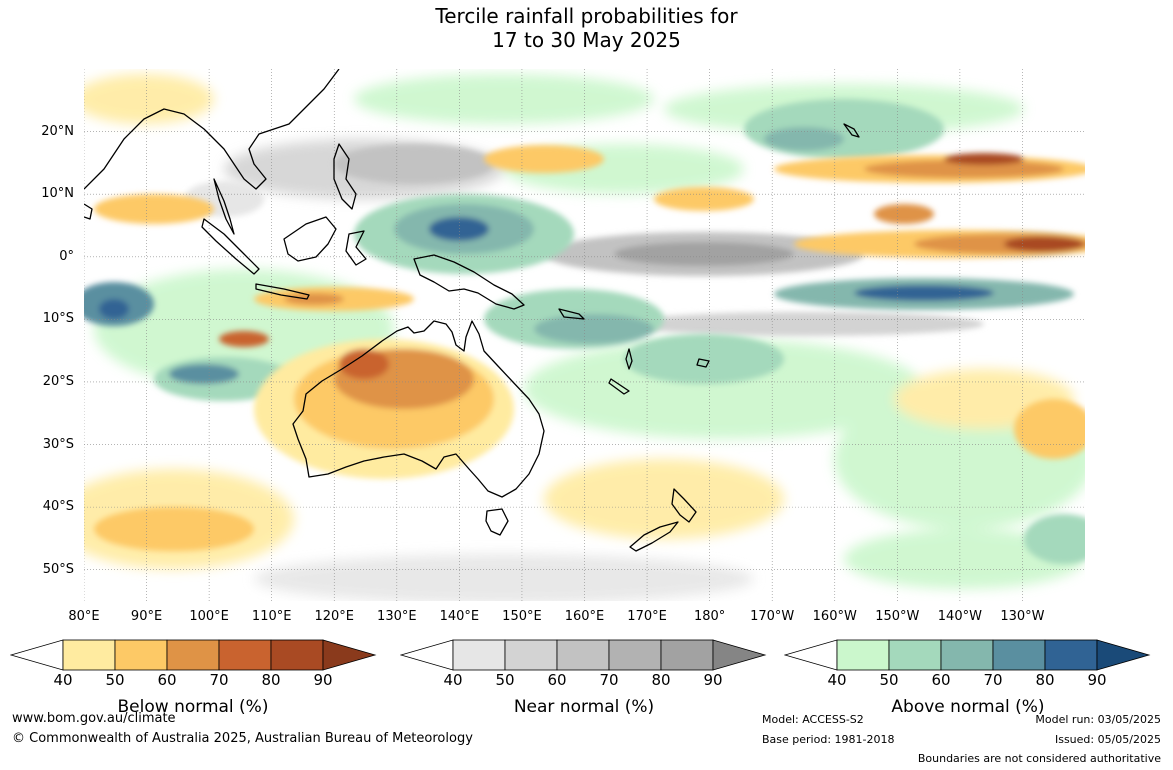  Describe the element at coordinates (813, 719) in the screenshot. I see `model-name: Model: ACCESS-S2` at that location.